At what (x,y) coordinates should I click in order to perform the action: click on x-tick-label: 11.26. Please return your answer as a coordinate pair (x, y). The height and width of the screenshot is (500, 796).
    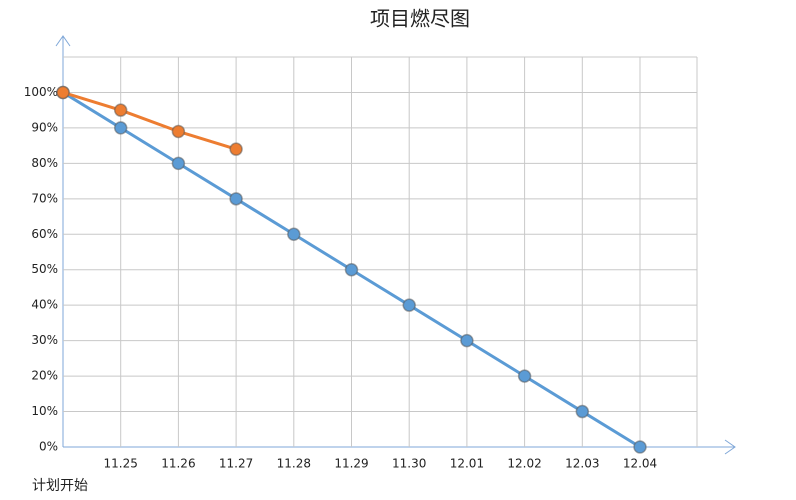
    Looking at the image, I should click on (178, 464).